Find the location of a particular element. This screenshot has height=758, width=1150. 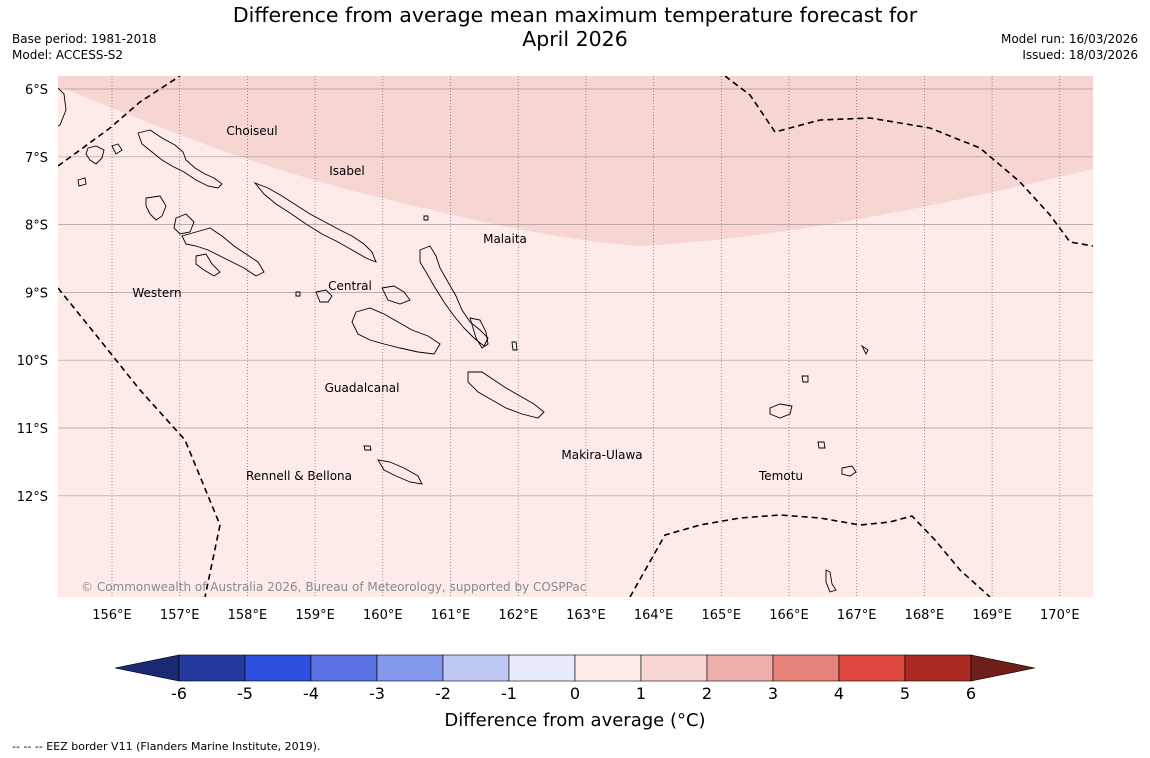

island-kolombangara is located at coordinates (184, 224).